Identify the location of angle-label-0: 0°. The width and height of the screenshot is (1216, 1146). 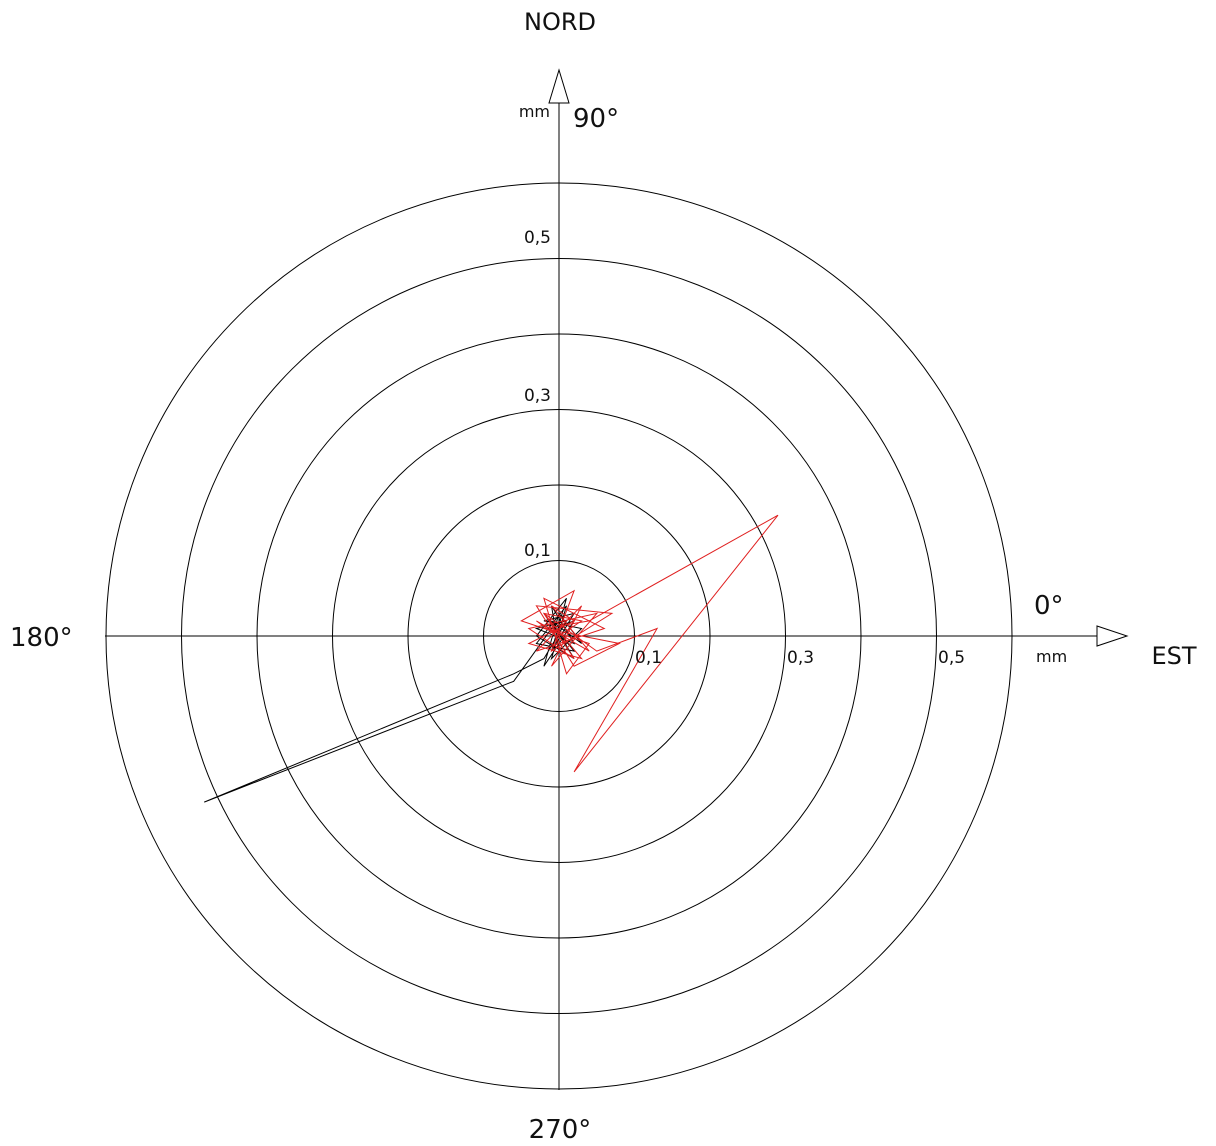
(1049, 606).